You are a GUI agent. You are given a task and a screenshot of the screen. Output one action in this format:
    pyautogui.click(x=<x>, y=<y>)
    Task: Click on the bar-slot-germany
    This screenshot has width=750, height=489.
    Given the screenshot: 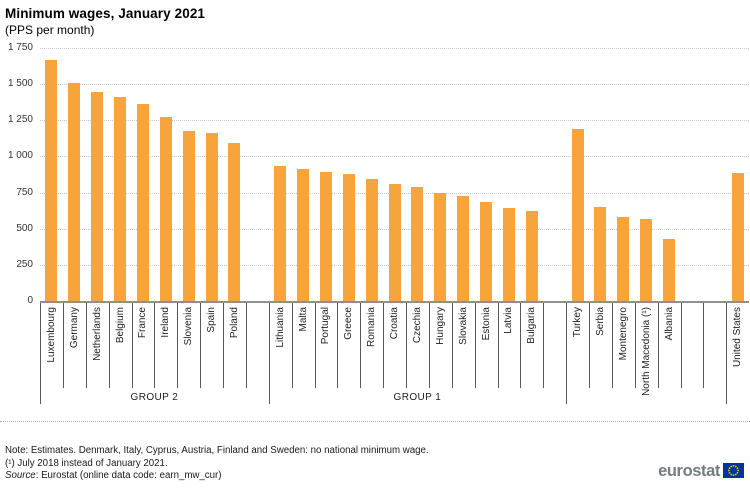 What is the action you would take?
    pyautogui.click(x=74, y=174)
    